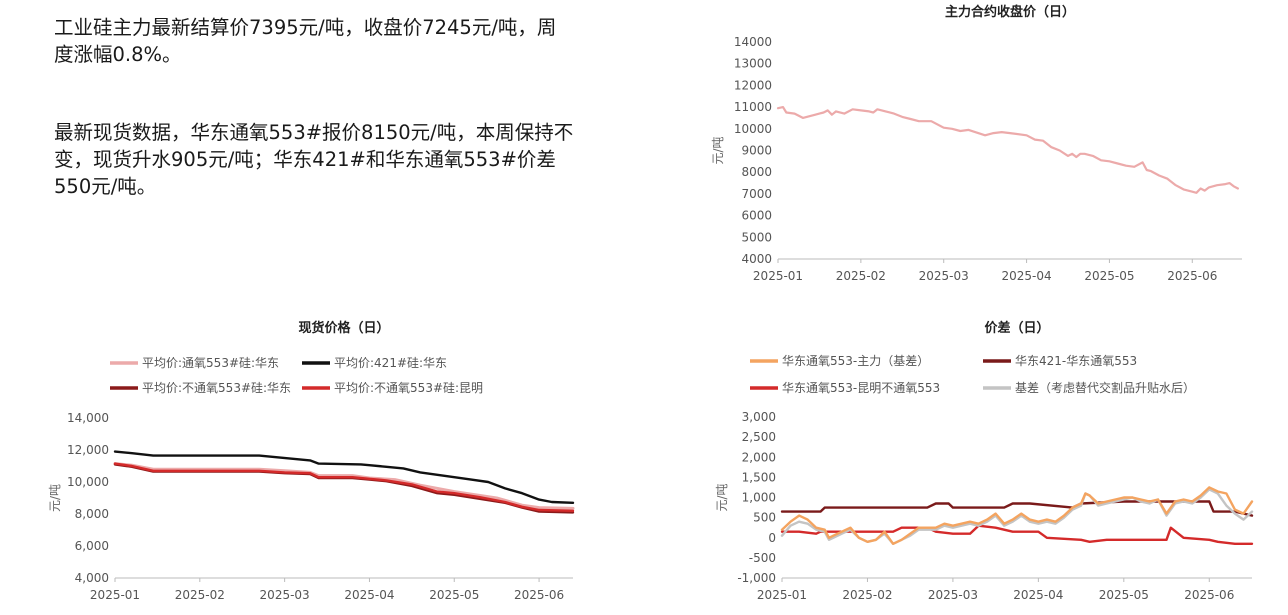 The width and height of the screenshot is (1288, 615). What do you see at coordinates (305, 41) in the screenshot?
I see `summary-paragraph-price: 工业硅主力最新结算价7395元/吨，收盘价7245元/吨，周度涨幅0.8%。` at bounding box center [305, 41].